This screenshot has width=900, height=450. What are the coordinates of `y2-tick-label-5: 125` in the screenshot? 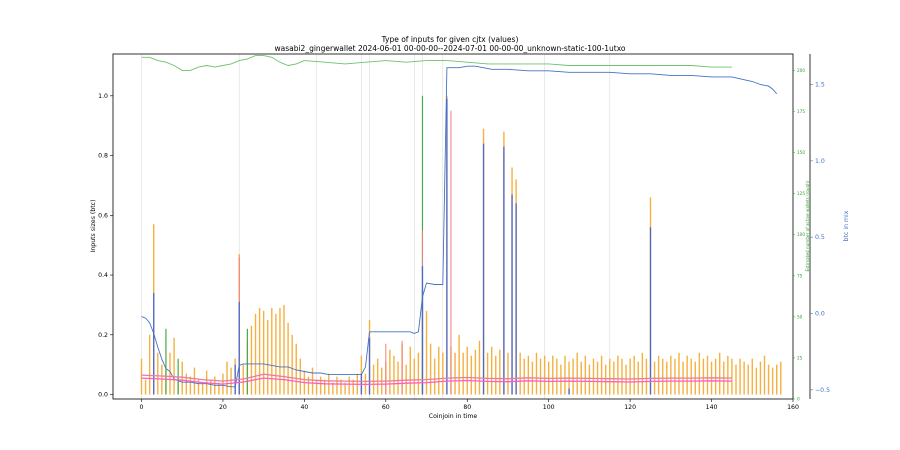 It's located at (801, 193).